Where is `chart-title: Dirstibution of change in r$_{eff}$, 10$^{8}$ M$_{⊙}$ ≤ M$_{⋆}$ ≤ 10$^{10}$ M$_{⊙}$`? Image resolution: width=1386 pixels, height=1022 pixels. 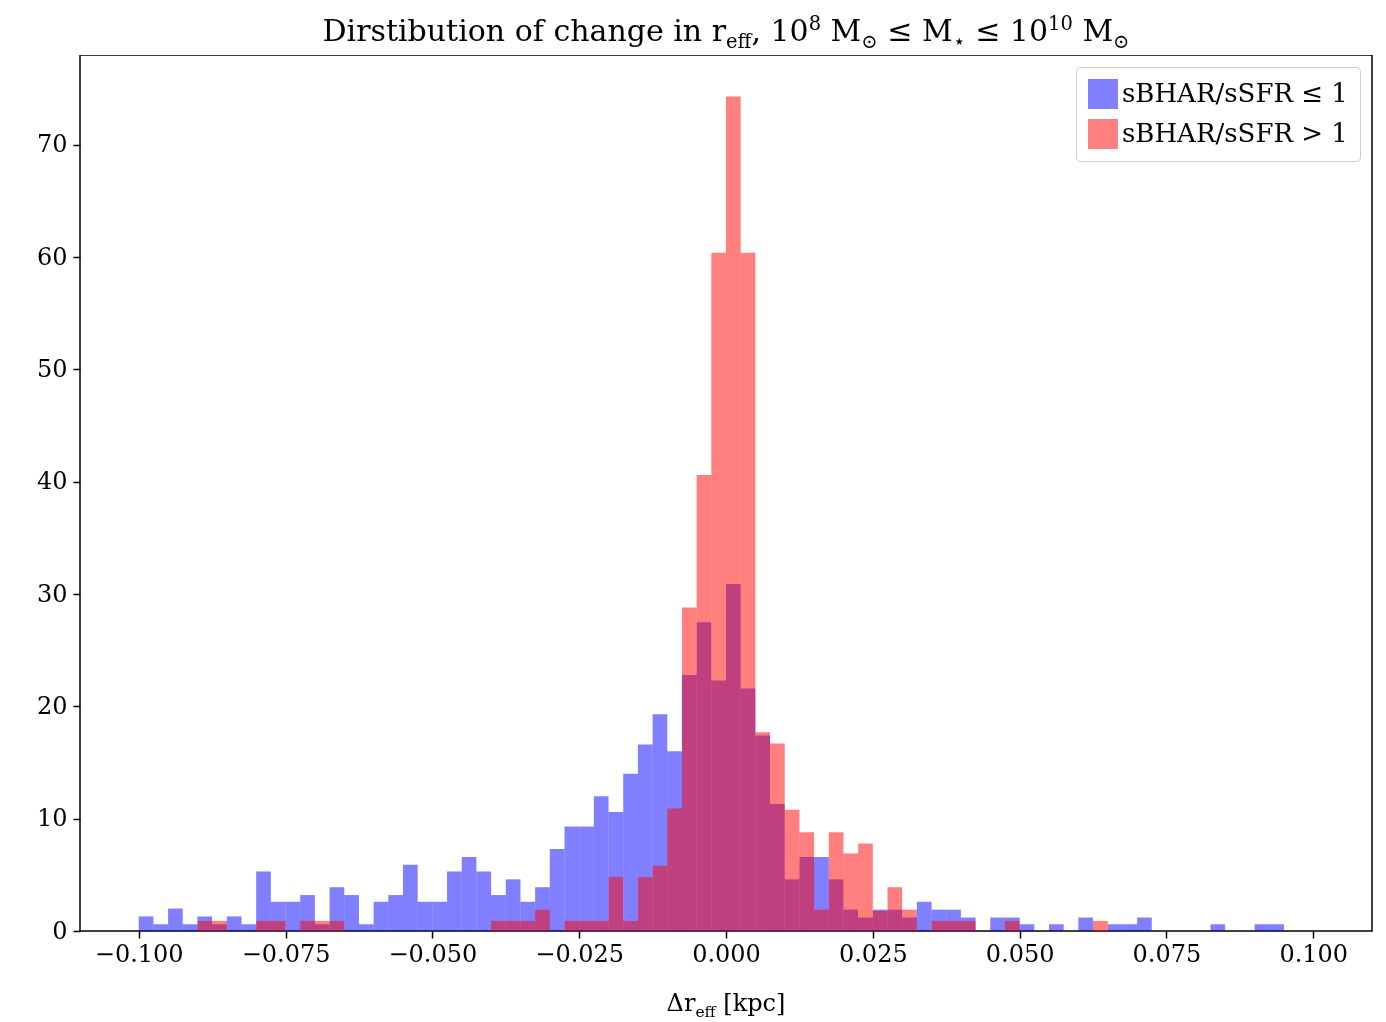 chart-title: Dirstibution of change in r$_{eff}$, 10$^{8}$ M$_{⊙}$ ≤ M$_{⋆}$ ≤ 10$^{10}$ M$_{⊙}$ is located at coordinates (726, 32).